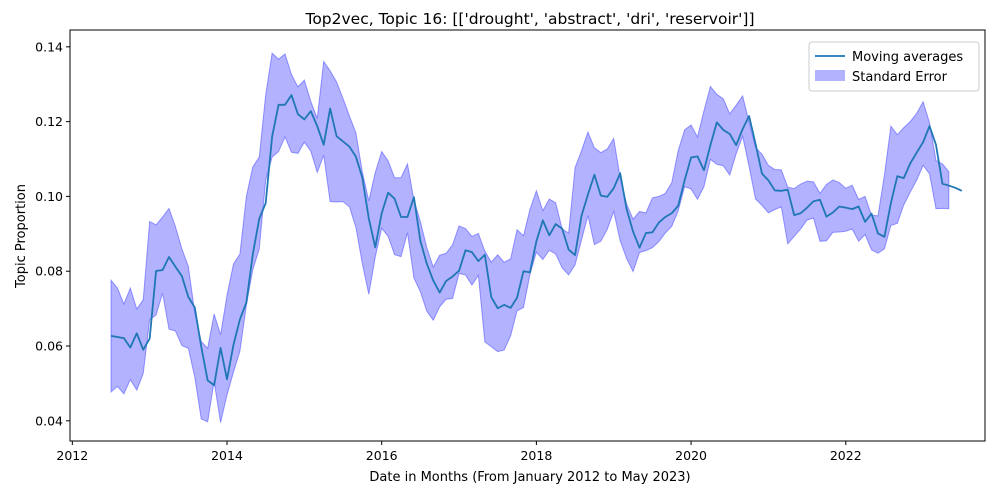 The image size is (1000, 500). I want to click on y-tick-label: 0.10, so click(49, 196).